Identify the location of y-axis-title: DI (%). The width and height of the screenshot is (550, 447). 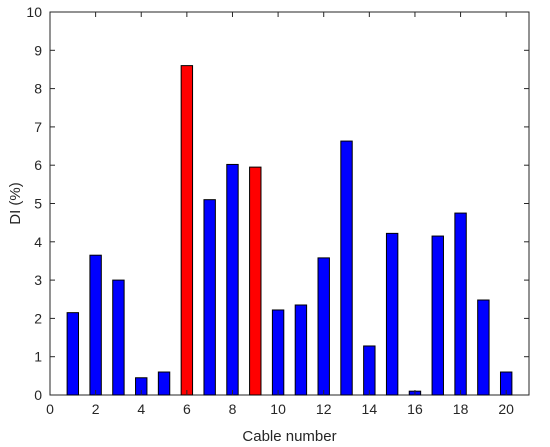
(15, 203).